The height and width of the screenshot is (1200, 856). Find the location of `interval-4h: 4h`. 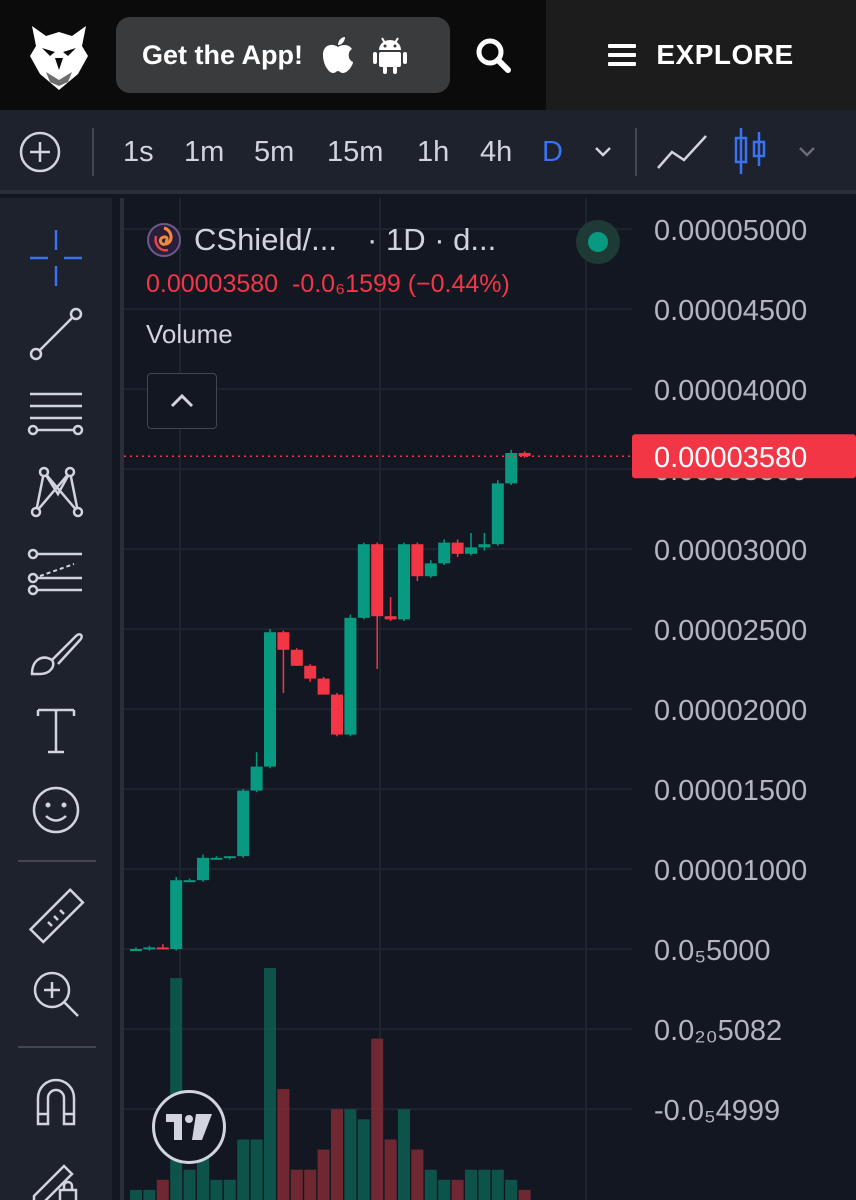

interval-4h: 4h is located at coordinates (496, 151).